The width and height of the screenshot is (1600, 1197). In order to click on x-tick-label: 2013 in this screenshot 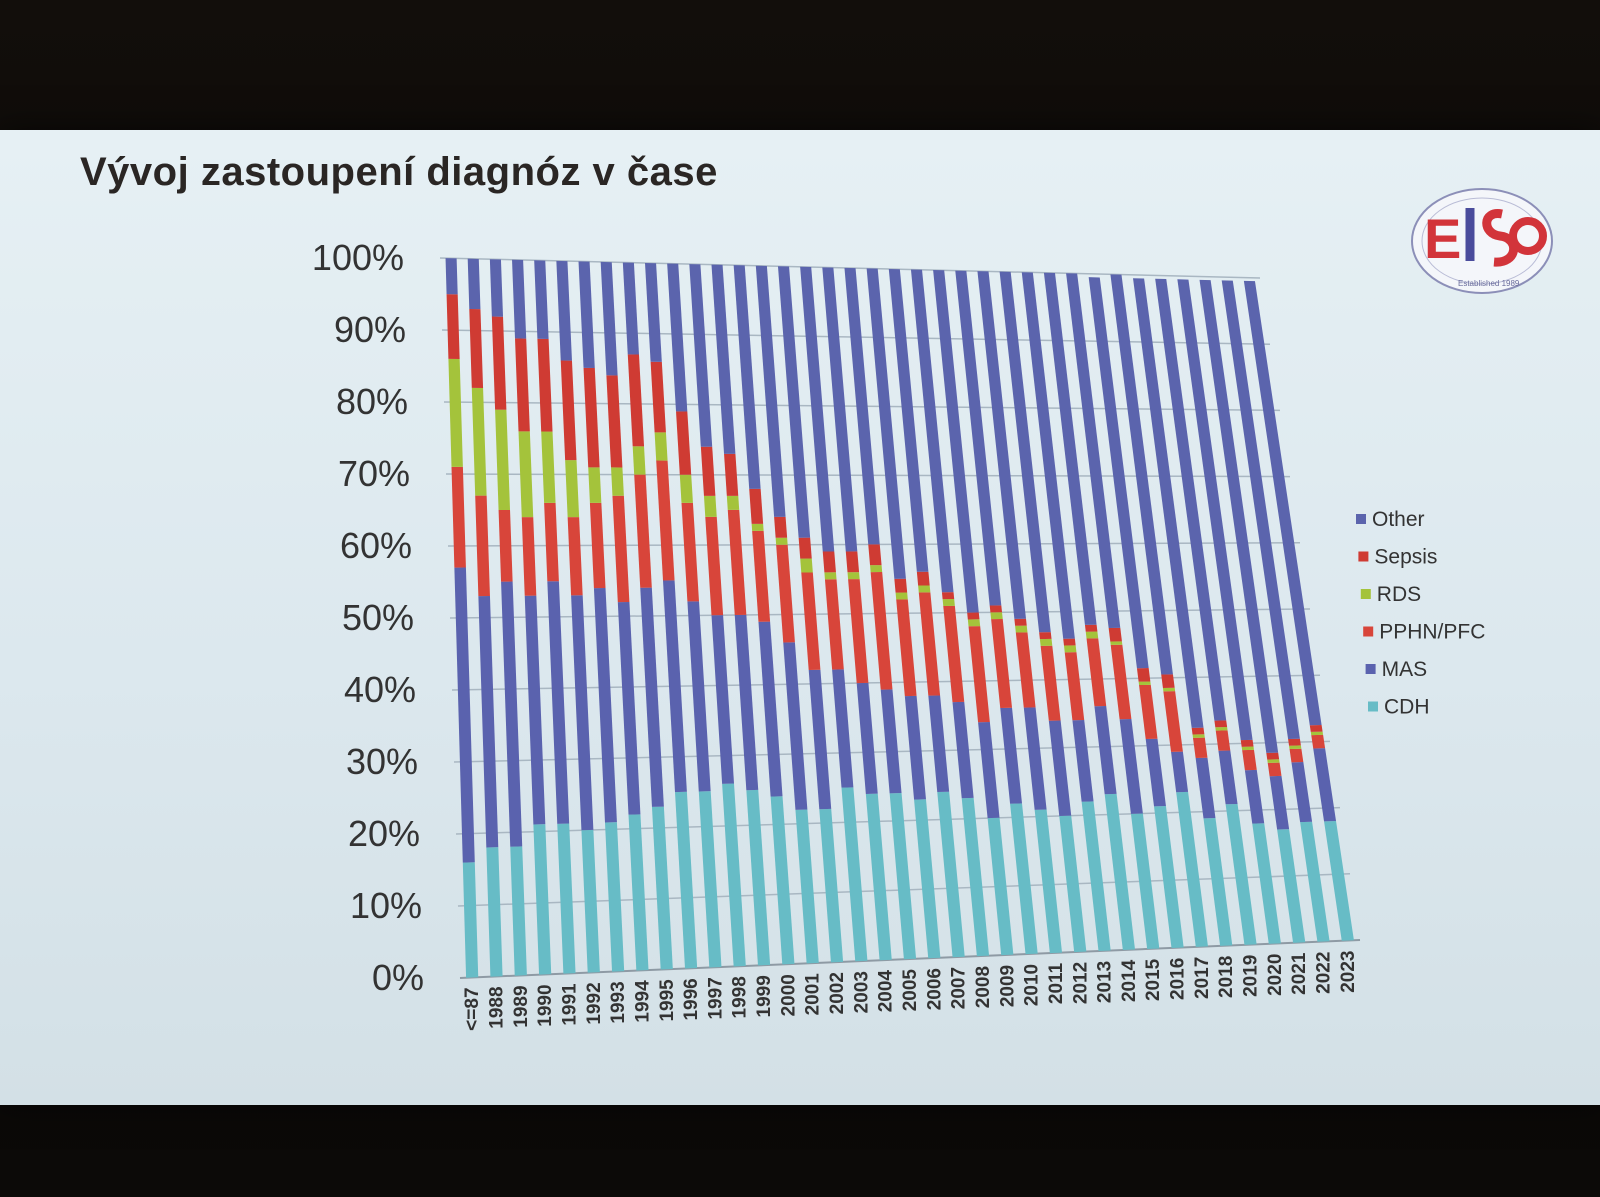, I will do `click(1105, 982)`.